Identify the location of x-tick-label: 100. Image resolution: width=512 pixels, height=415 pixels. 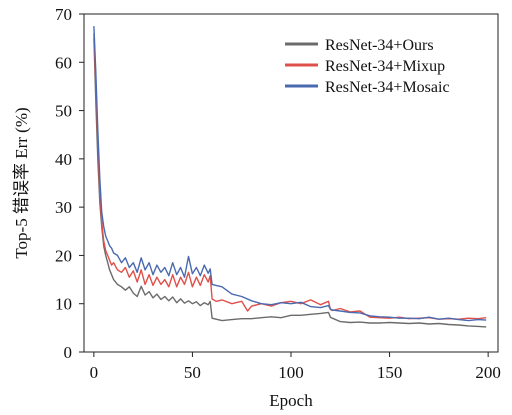
(291, 372).